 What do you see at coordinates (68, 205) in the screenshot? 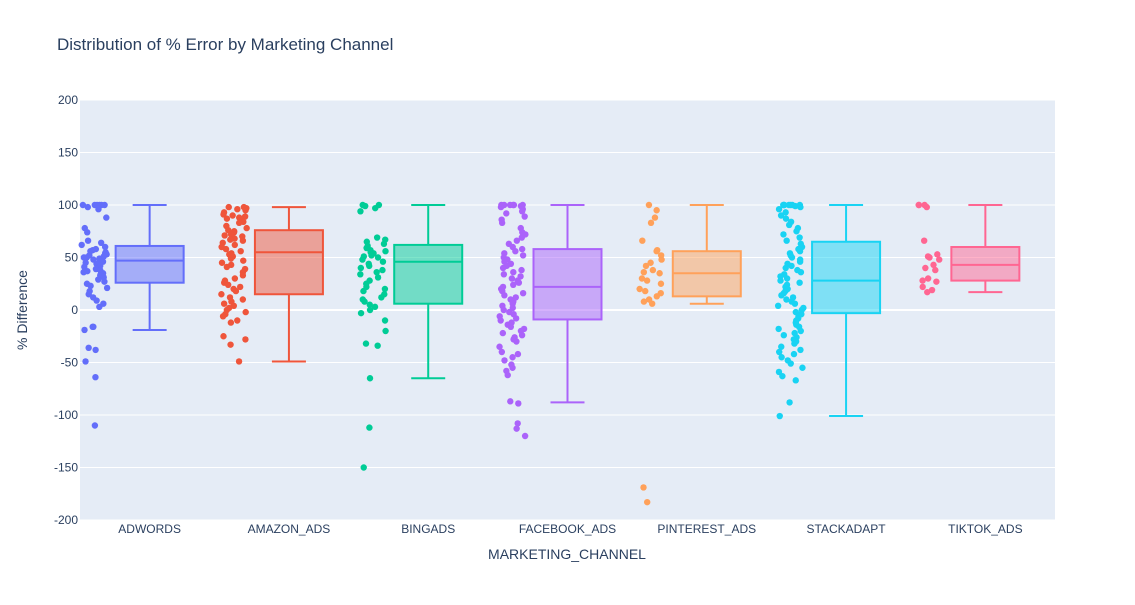
I see `y-tick-label: 100` at bounding box center [68, 205].